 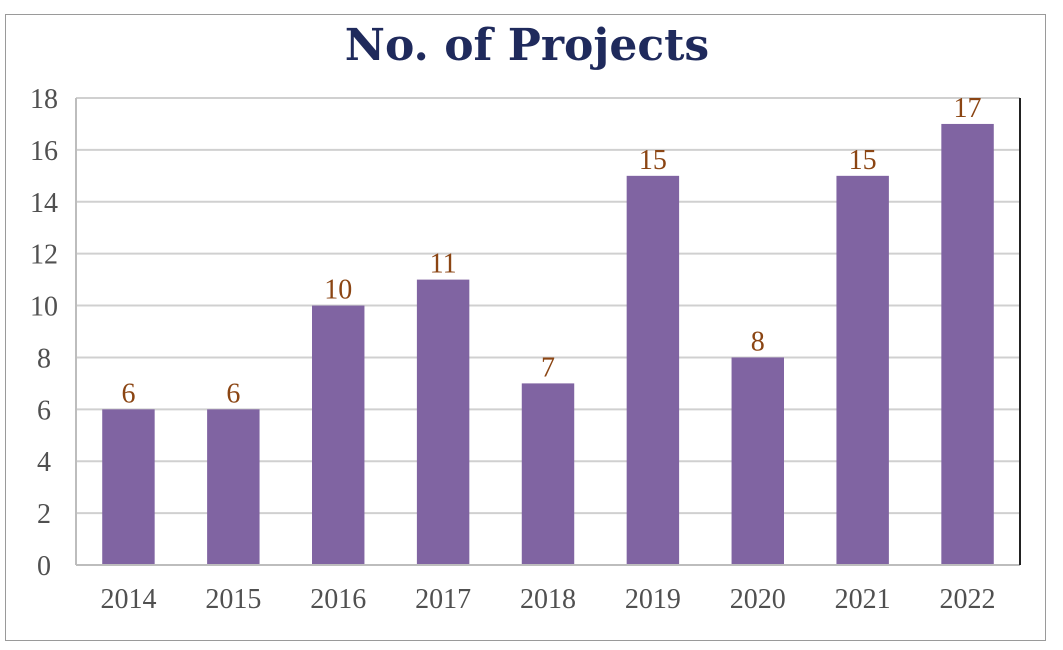 What do you see at coordinates (233, 487) in the screenshot?
I see `bar-2015` at bounding box center [233, 487].